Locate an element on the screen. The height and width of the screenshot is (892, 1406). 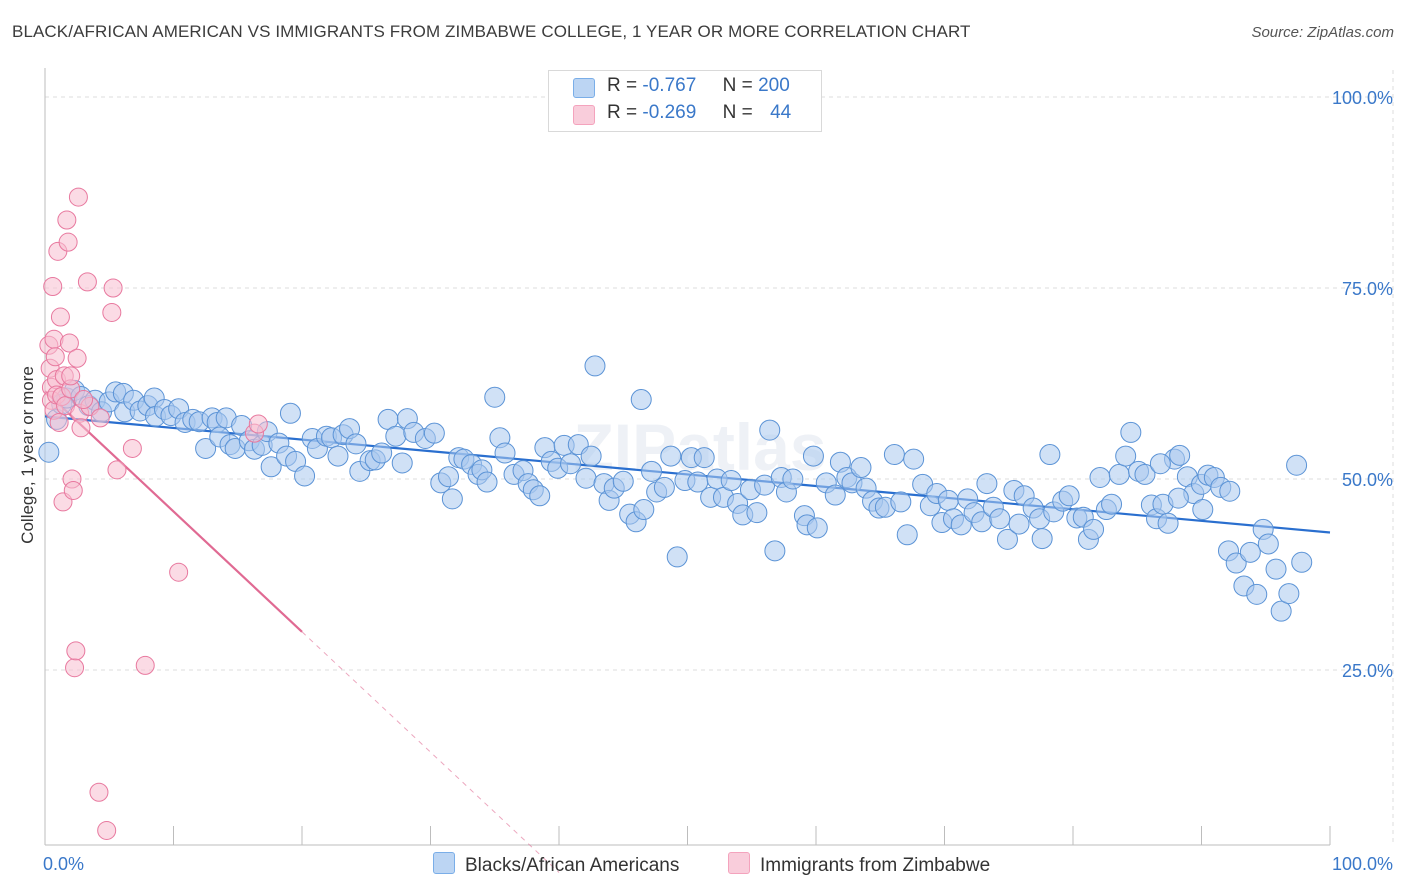
x-tick-label: 0.0% is located at coordinates (63, 864).